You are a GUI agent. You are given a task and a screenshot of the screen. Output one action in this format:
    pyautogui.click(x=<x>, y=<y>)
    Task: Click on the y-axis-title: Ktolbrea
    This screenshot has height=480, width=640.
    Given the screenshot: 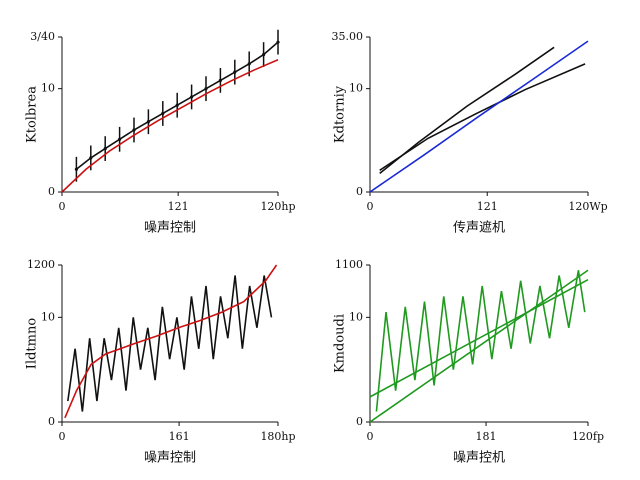 What is the action you would take?
    pyautogui.click(x=32, y=114)
    